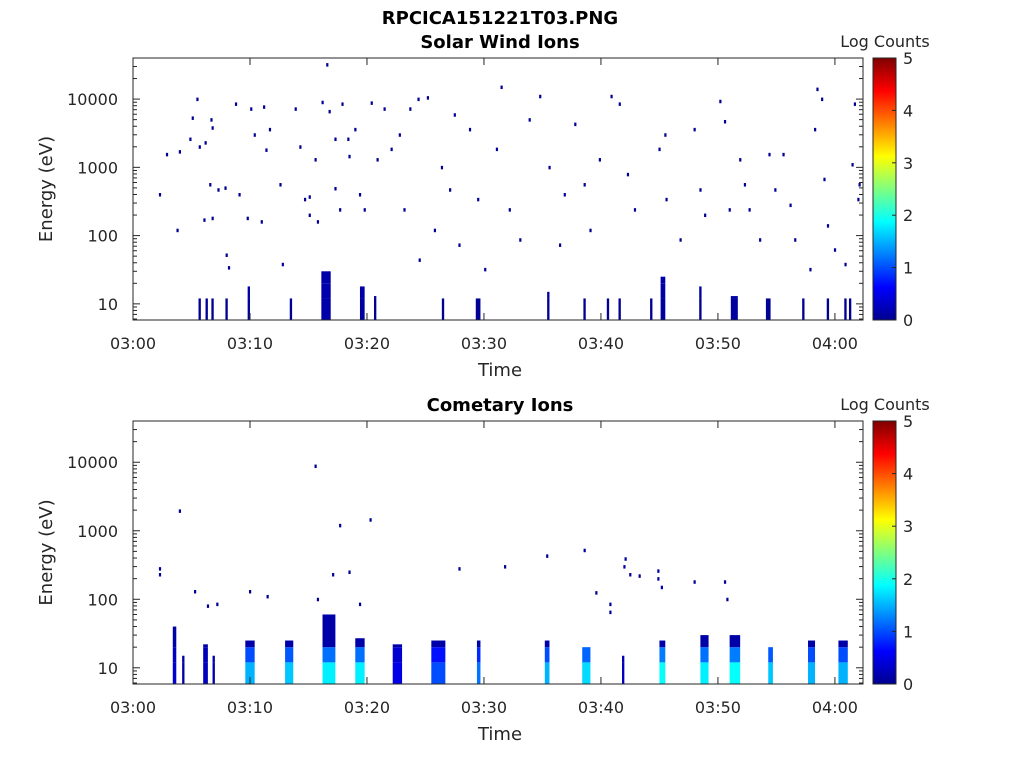 The width and height of the screenshot is (1024, 772). I want to click on colorbar-tick-label: 2, so click(908, 215).